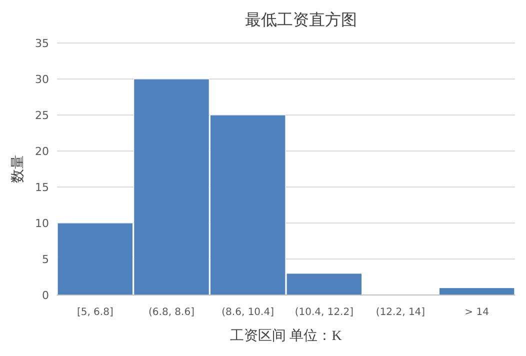  I want to click on ytick: 0, so click(45, 295).